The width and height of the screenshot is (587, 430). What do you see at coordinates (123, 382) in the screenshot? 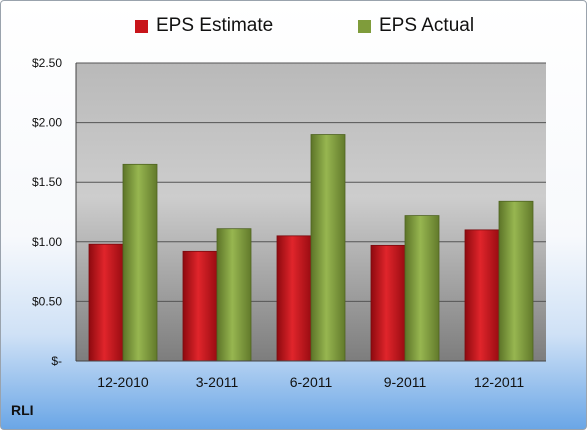
I see `x-tick-label: 12-2010` at bounding box center [123, 382].